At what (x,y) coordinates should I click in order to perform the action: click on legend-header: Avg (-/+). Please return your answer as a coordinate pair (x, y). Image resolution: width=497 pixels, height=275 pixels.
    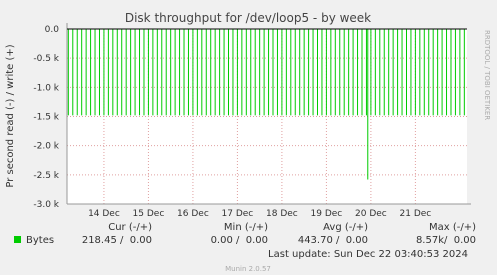
    Looking at the image, I should click on (345, 227).